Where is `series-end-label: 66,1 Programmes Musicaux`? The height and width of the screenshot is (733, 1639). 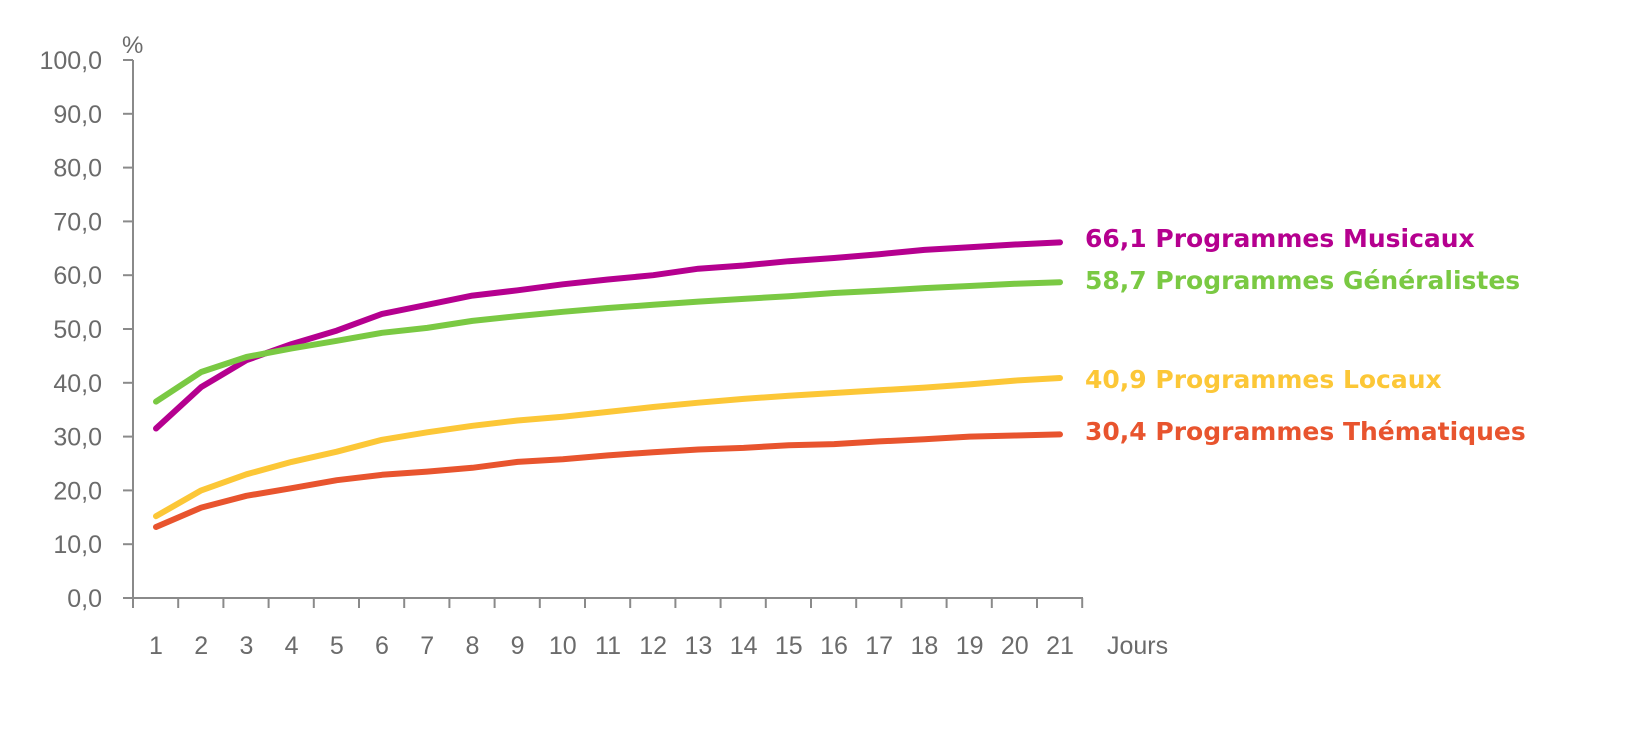 series-end-label: 66,1 Programmes Musicaux is located at coordinates (1280, 238).